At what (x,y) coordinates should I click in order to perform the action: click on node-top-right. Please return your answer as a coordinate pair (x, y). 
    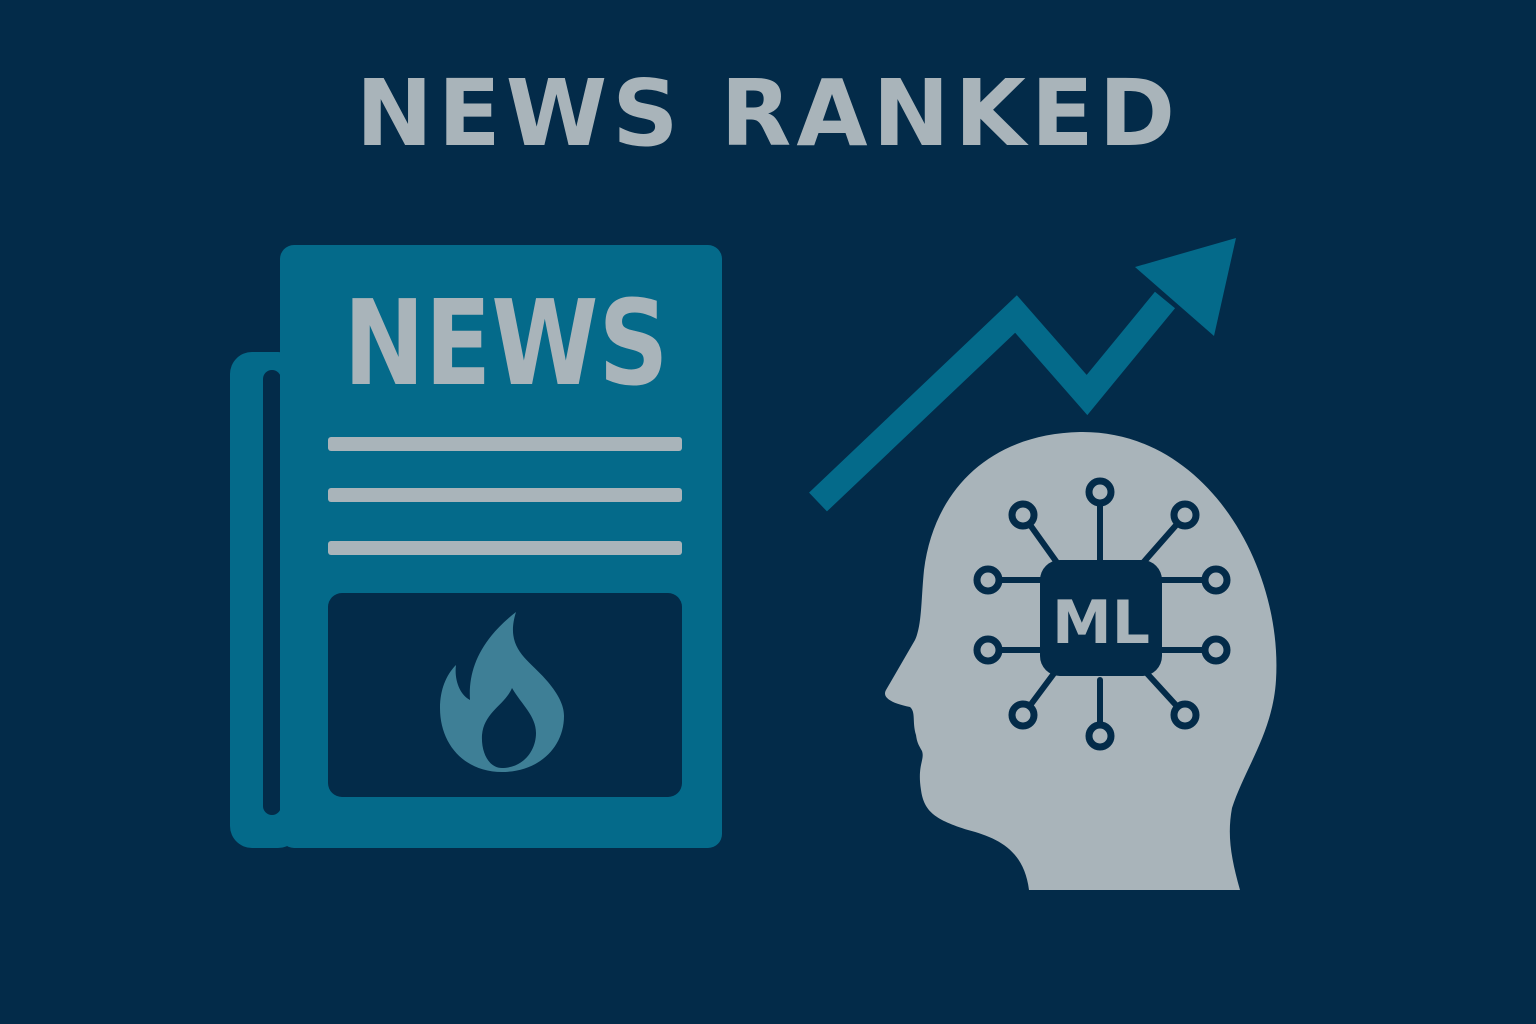
    Looking at the image, I should click on (1185, 515).